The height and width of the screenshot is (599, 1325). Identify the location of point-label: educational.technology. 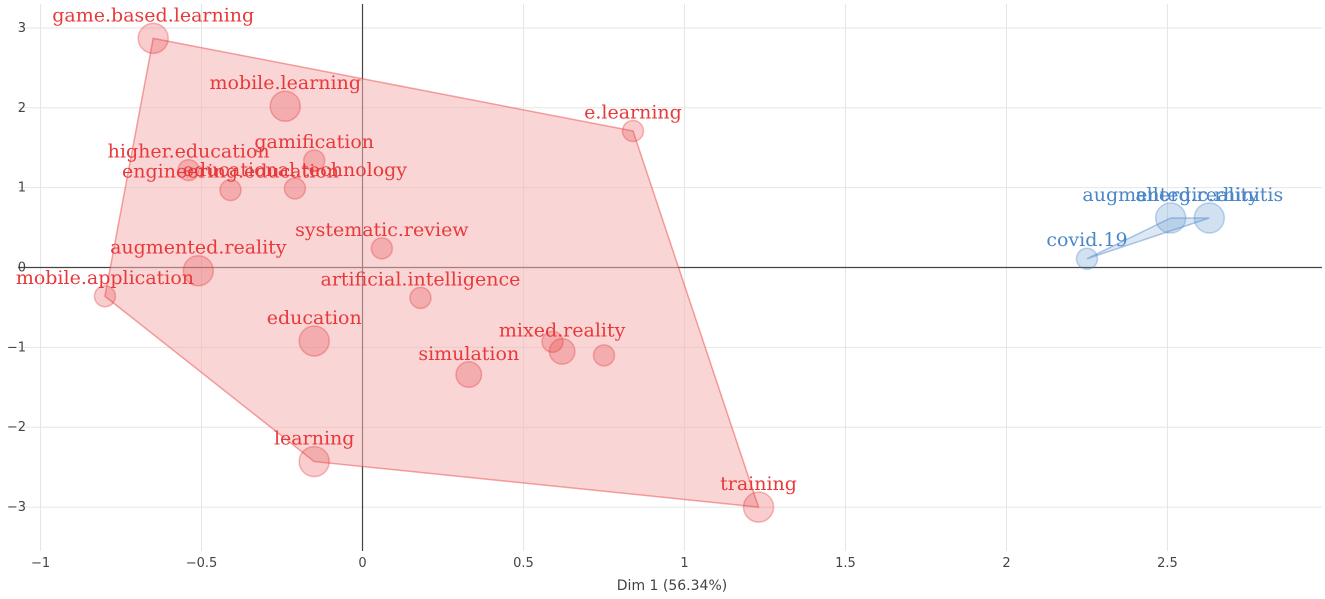
(295, 170).